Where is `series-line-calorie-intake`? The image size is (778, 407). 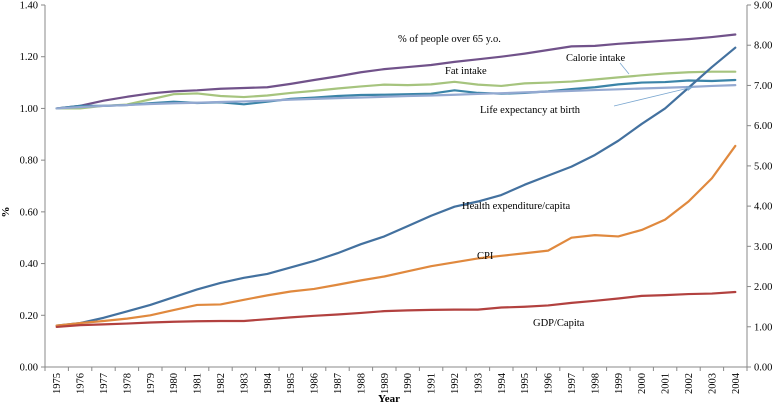 series-line-calorie-intake is located at coordinates (396, 90).